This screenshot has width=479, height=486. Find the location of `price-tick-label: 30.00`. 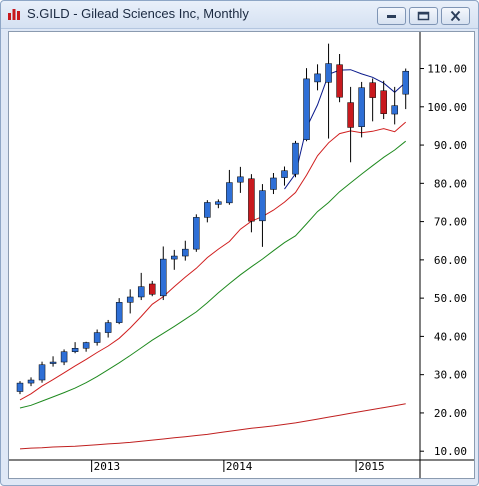

price-tick-label: 30.00 is located at coordinates (450, 375).